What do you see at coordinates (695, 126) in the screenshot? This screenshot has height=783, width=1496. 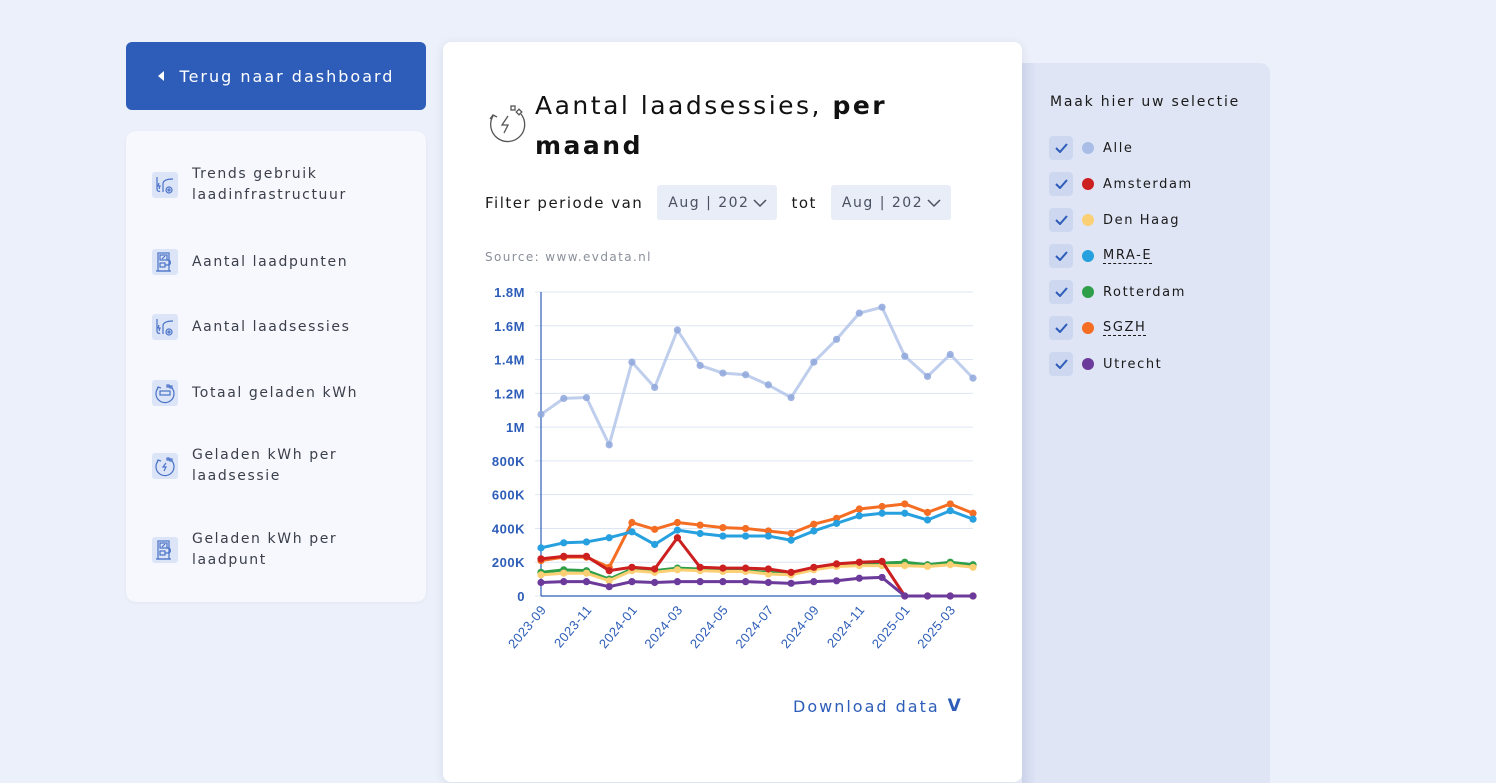 I see `chart-header: Aantal laadsessies, per maand` at bounding box center [695, 126].